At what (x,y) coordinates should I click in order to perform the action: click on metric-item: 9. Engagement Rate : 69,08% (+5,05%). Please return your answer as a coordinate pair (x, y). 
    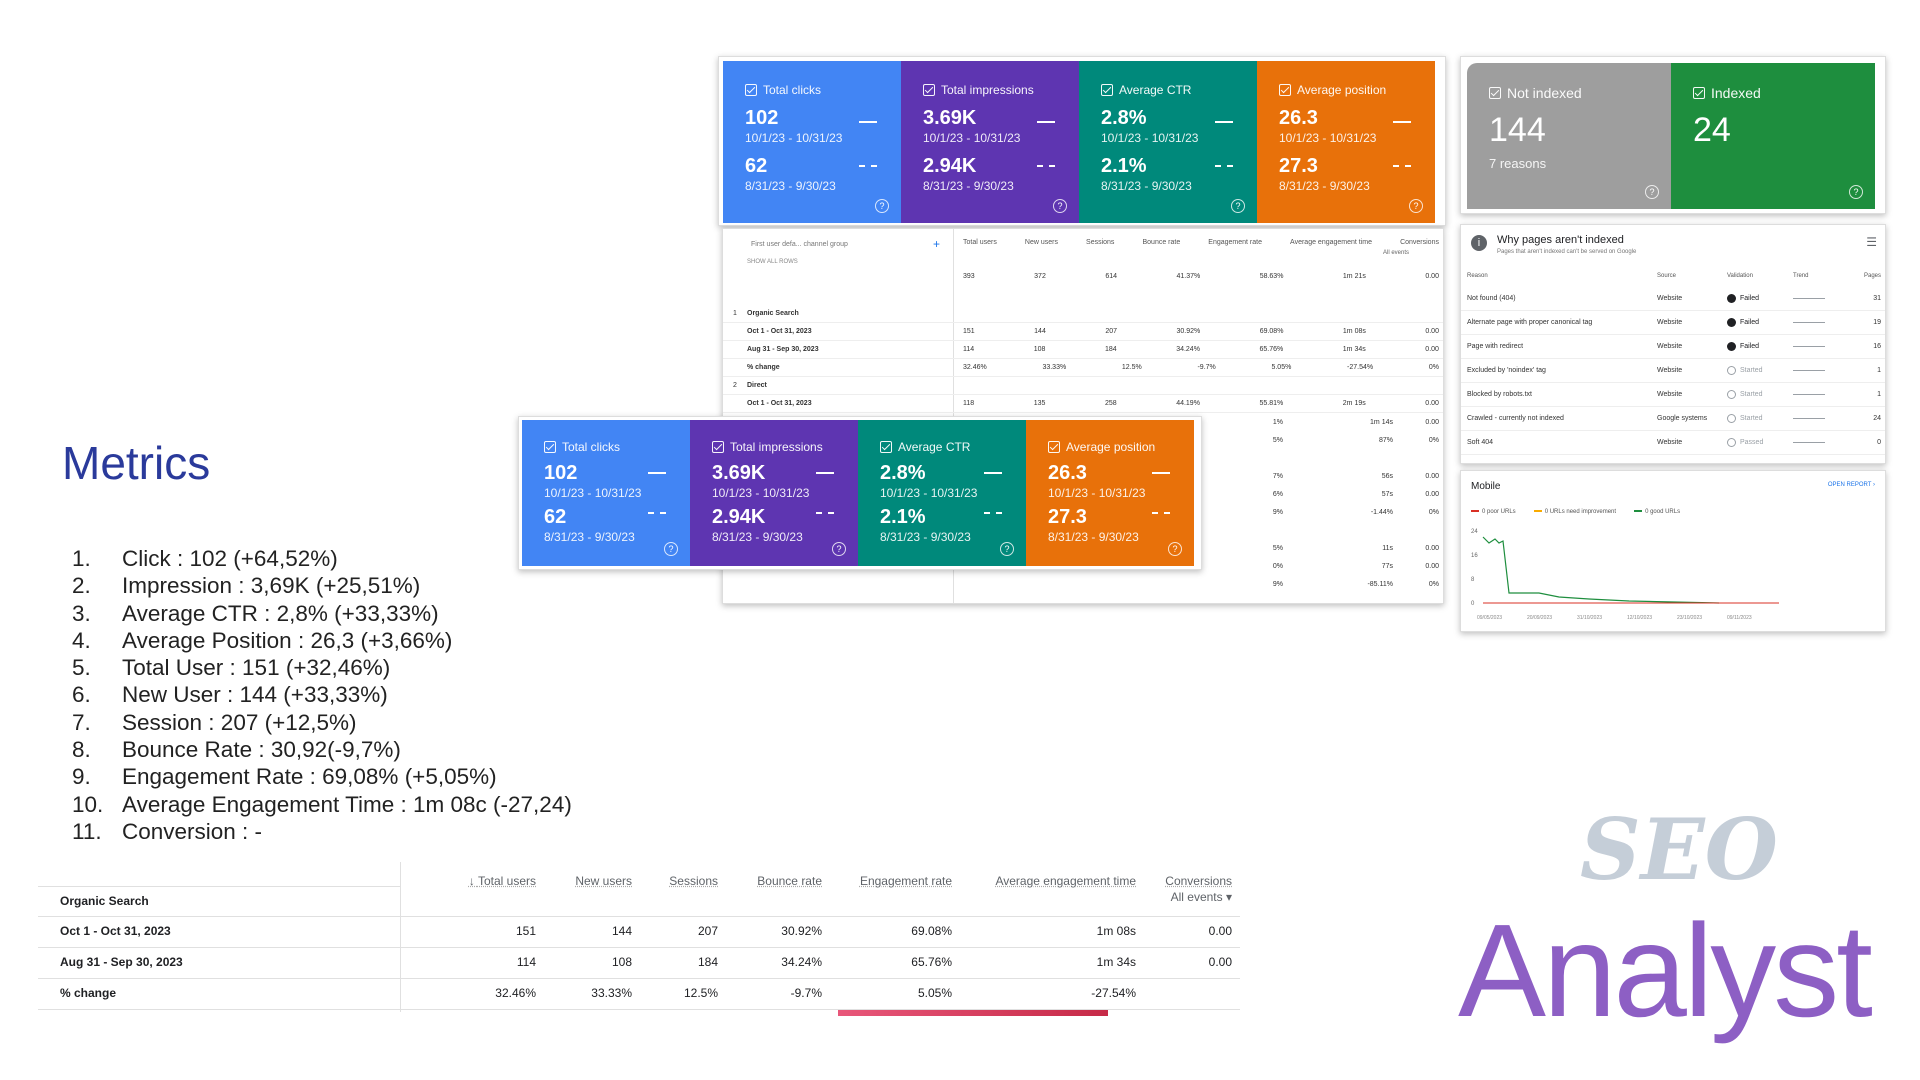
    Looking at the image, I should click on (322, 776).